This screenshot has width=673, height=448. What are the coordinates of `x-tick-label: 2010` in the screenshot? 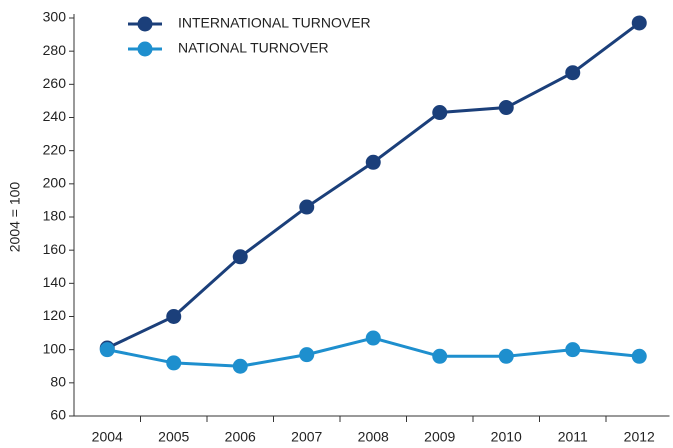 It's located at (506, 437).